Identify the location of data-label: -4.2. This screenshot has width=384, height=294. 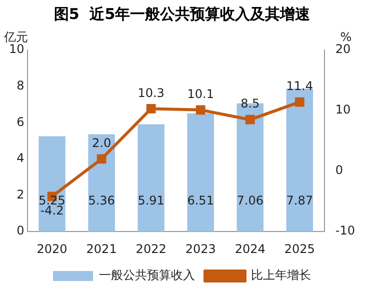
(52, 211).